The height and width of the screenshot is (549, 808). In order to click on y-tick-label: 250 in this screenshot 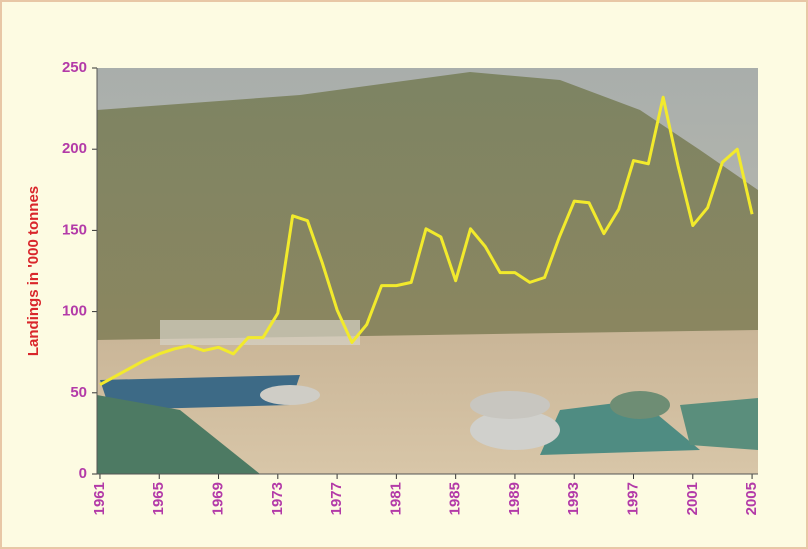, I will do `click(74, 67)`.